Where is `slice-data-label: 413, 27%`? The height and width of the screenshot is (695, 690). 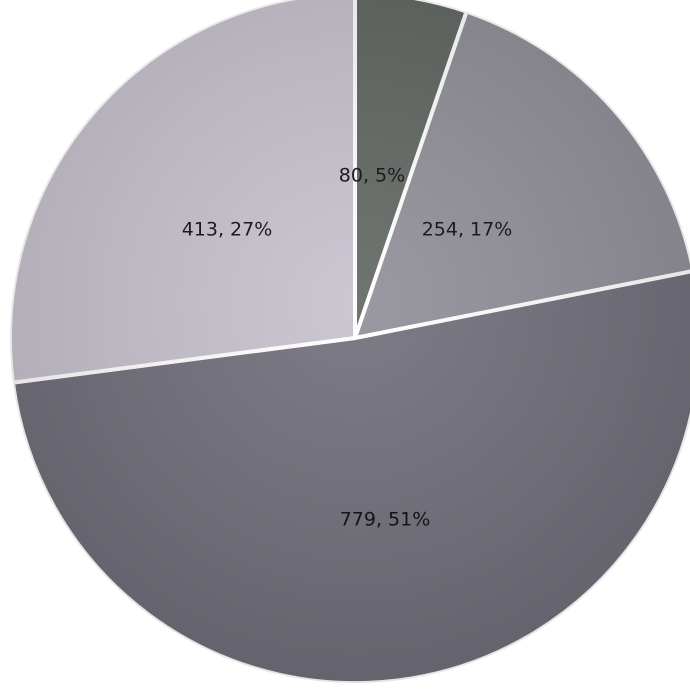 slice-data-label: 413, 27% is located at coordinates (227, 230).